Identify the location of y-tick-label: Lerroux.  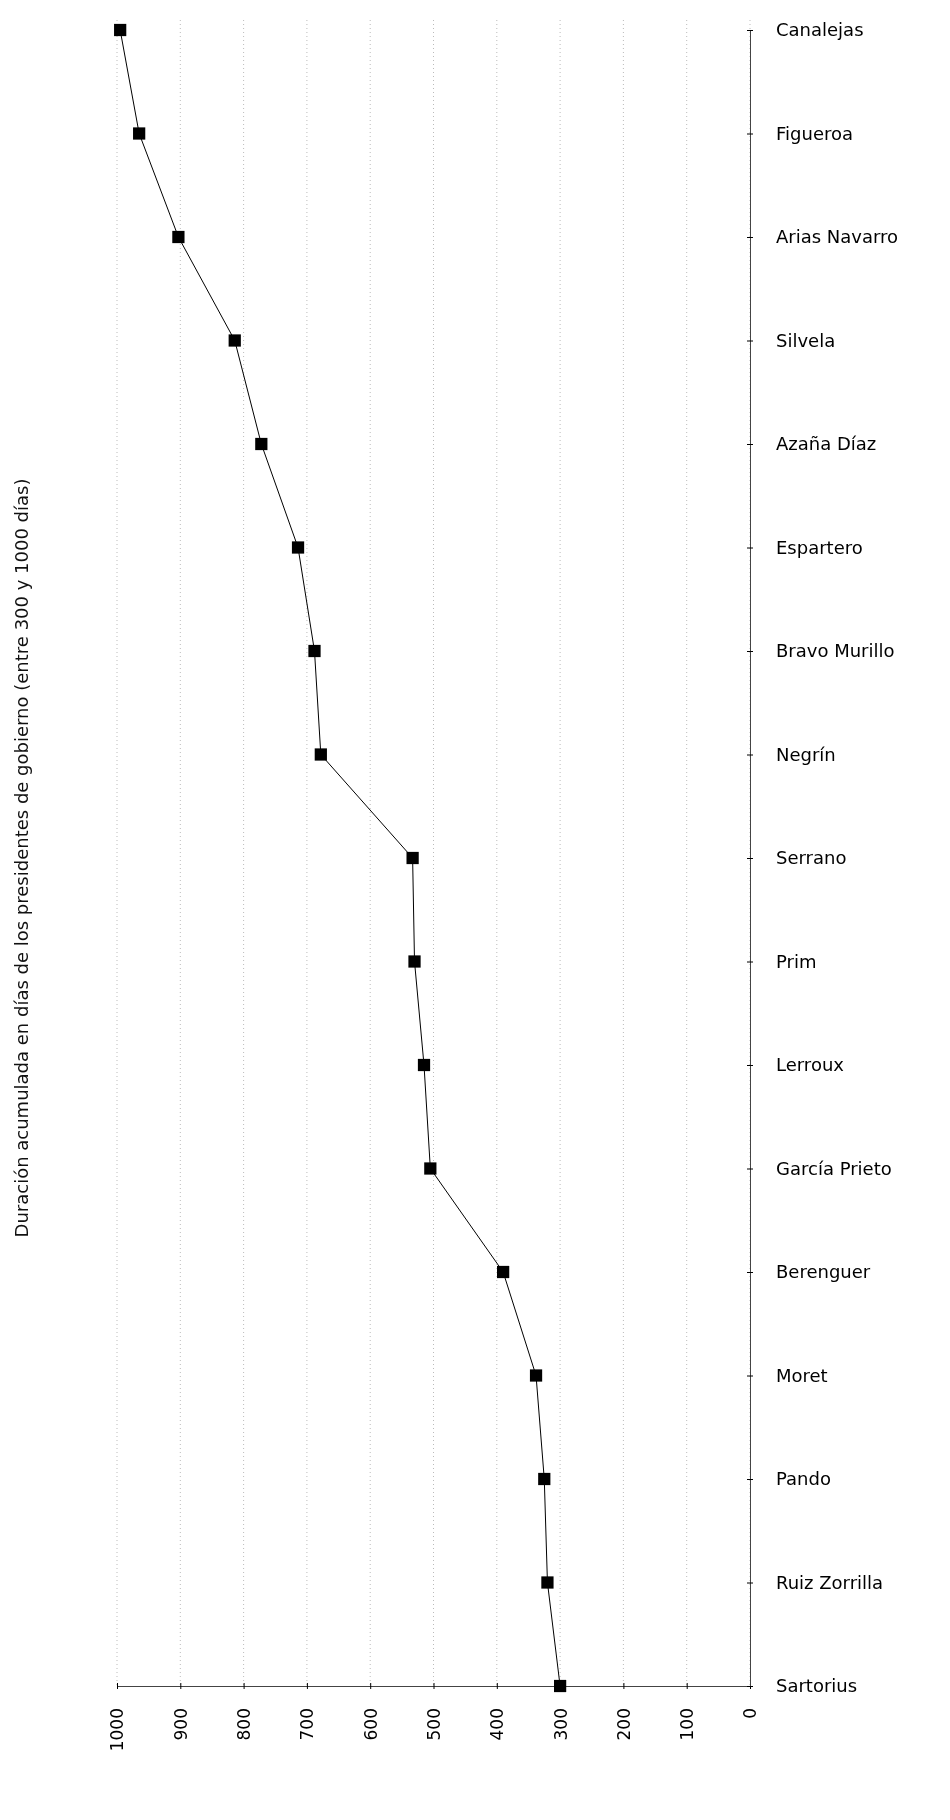
(810, 1065).